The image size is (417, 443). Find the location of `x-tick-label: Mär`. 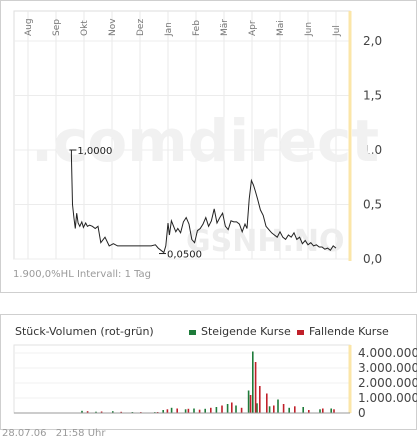

x-tick-label: Mär is located at coordinates (225, 27).